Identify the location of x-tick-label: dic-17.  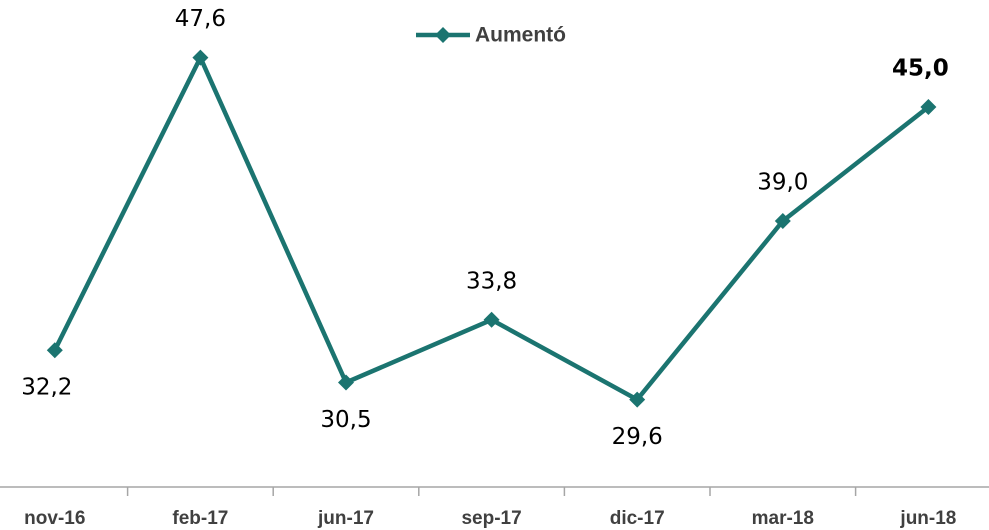
(637, 518).